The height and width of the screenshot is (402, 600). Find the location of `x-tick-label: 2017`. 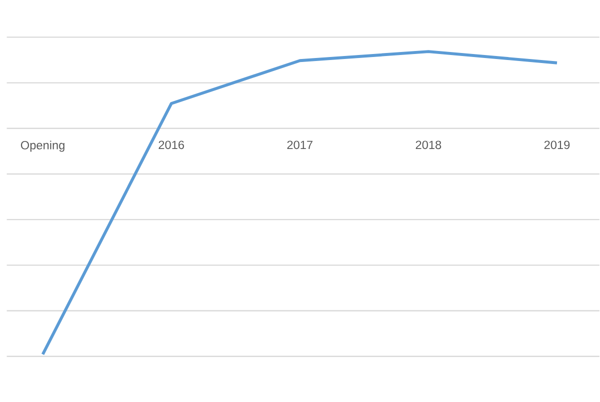

x-tick-label: 2017 is located at coordinates (299, 145).